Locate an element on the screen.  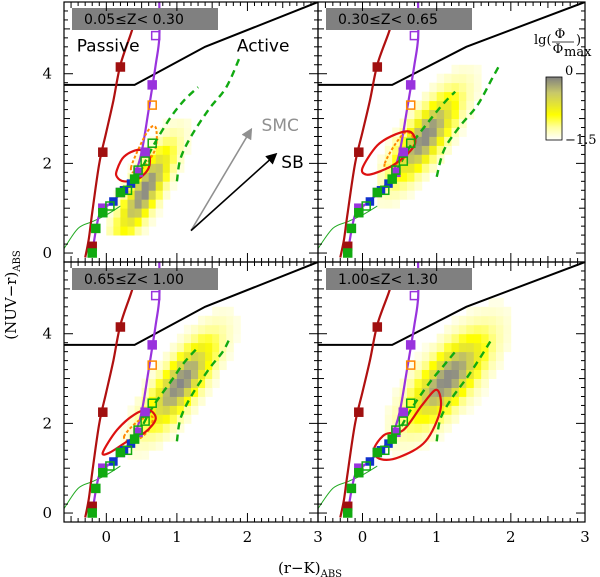
orange-open-square-marker is located at coordinates (410, 105).